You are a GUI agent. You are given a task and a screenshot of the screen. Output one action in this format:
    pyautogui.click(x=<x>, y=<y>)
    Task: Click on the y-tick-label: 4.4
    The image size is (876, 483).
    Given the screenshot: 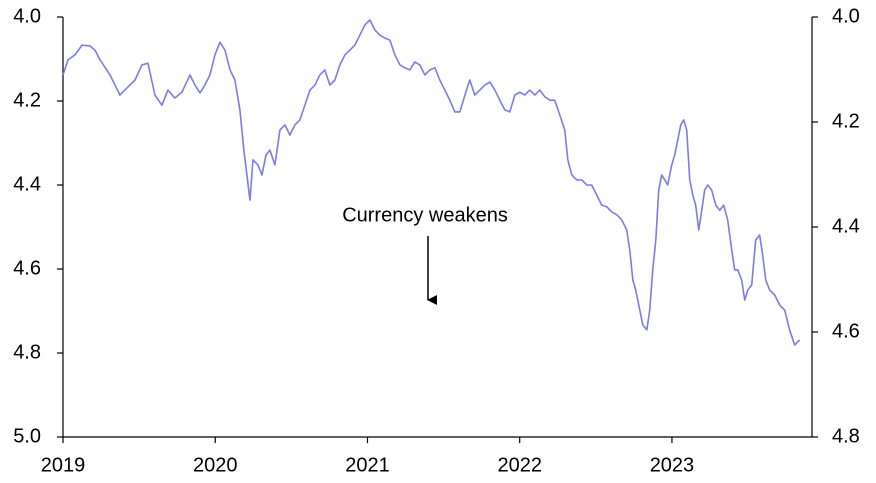 What is the action you would take?
    pyautogui.click(x=27, y=184)
    